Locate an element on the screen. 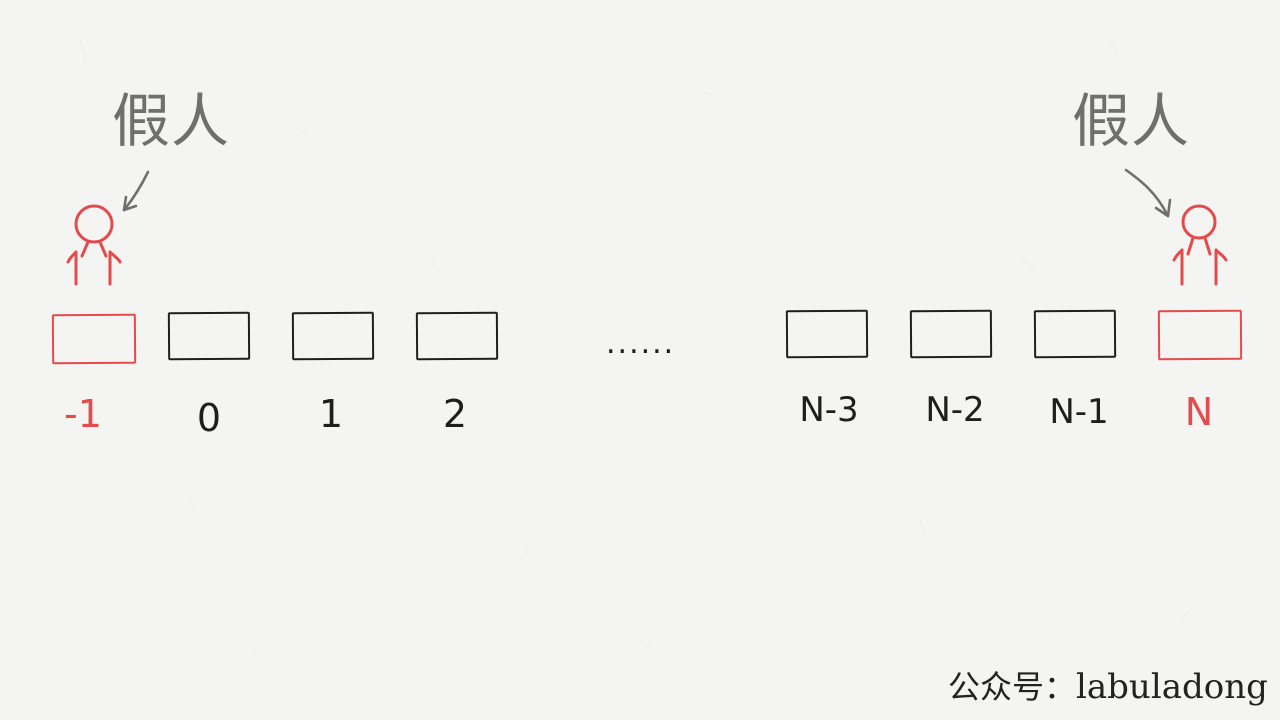 This screenshot has height=720, width=1280. index-label-1: 1 is located at coordinates (331, 414).